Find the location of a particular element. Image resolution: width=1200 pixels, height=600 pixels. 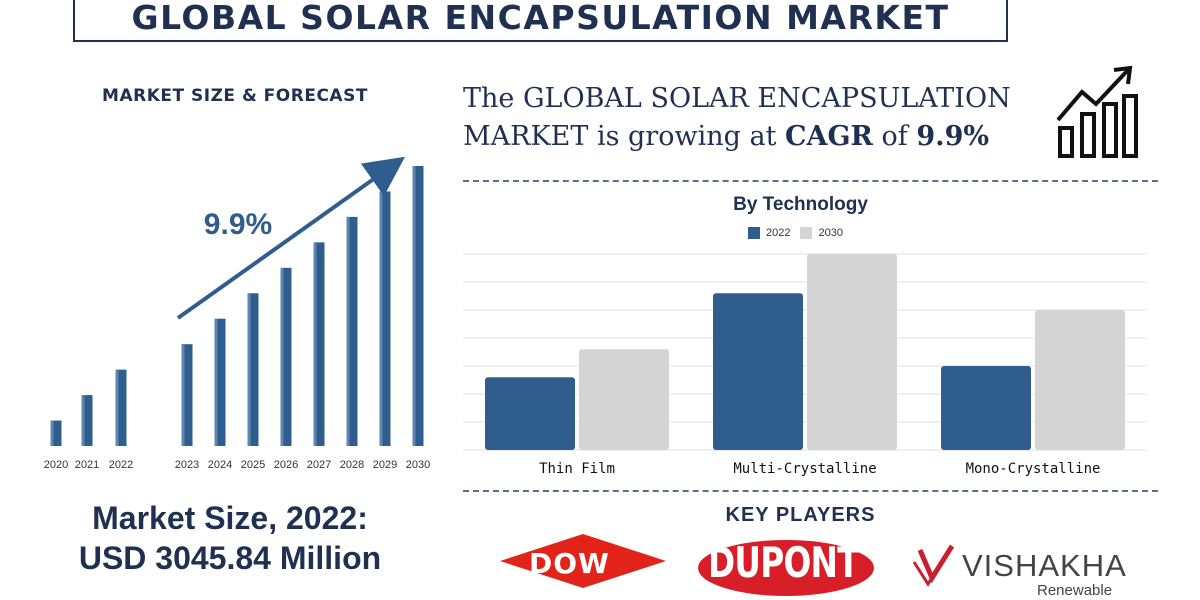

forecast-tick-label: 2030 is located at coordinates (418, 465).